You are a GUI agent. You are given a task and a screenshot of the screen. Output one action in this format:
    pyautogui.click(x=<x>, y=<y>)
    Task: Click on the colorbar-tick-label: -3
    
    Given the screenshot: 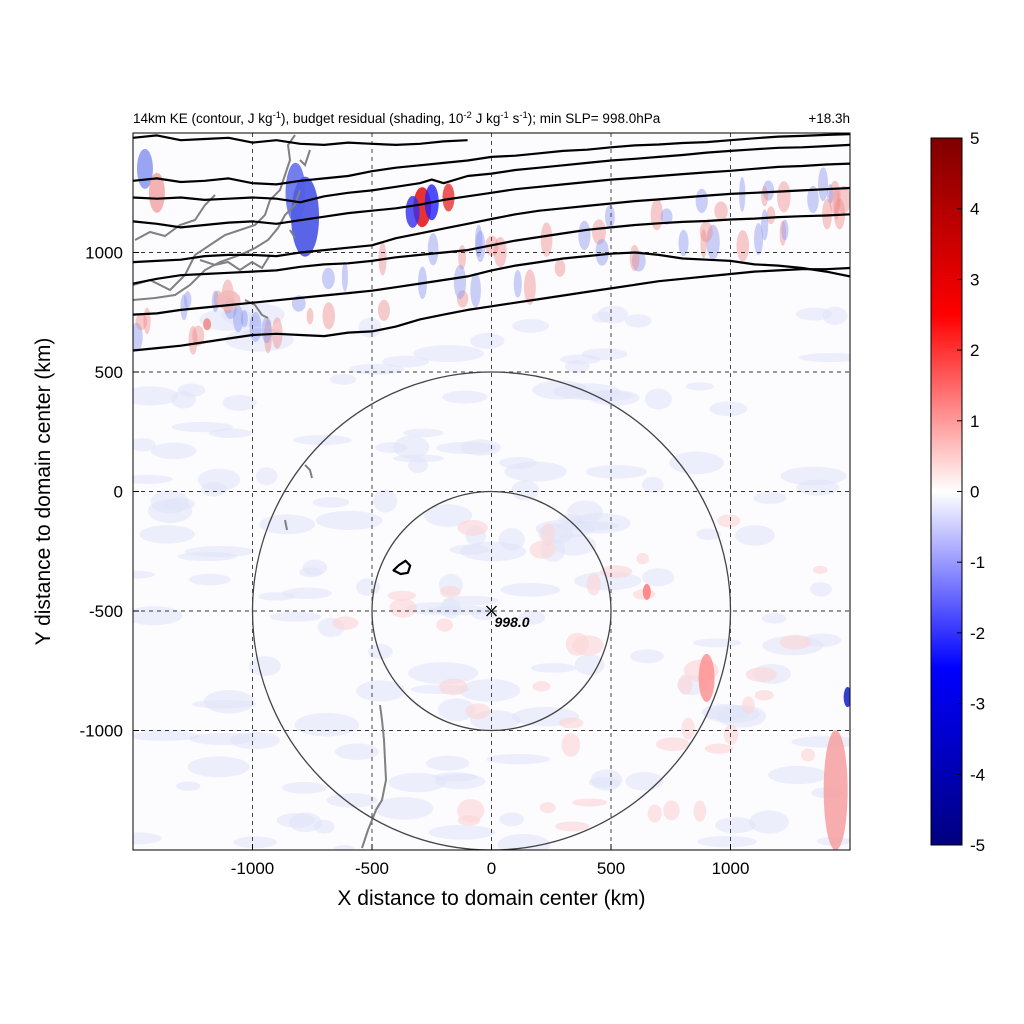 What is the action you would take?
    pyautogui.click(x=977, y=704)
    